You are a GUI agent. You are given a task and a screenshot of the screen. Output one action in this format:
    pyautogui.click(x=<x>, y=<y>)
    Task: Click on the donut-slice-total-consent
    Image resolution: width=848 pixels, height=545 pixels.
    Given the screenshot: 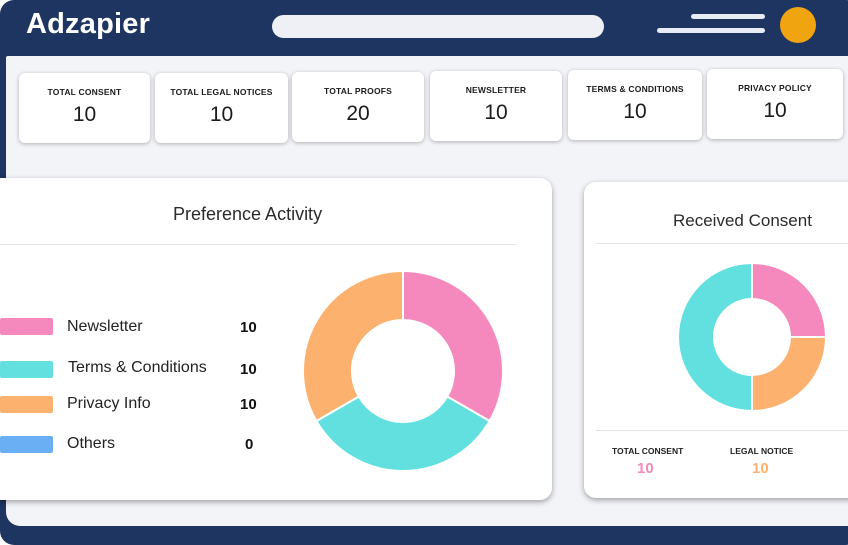 What is the action you would take?
    pyautogui.click(x=789, y=299)
    